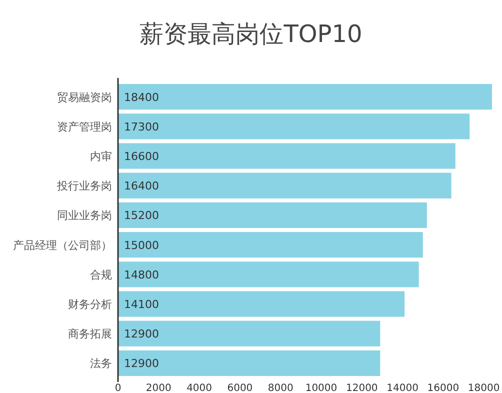  Describe the element at coordinates (90, 334) in the screenshot. I see `y-tick-label: 商务拓展` at that location.